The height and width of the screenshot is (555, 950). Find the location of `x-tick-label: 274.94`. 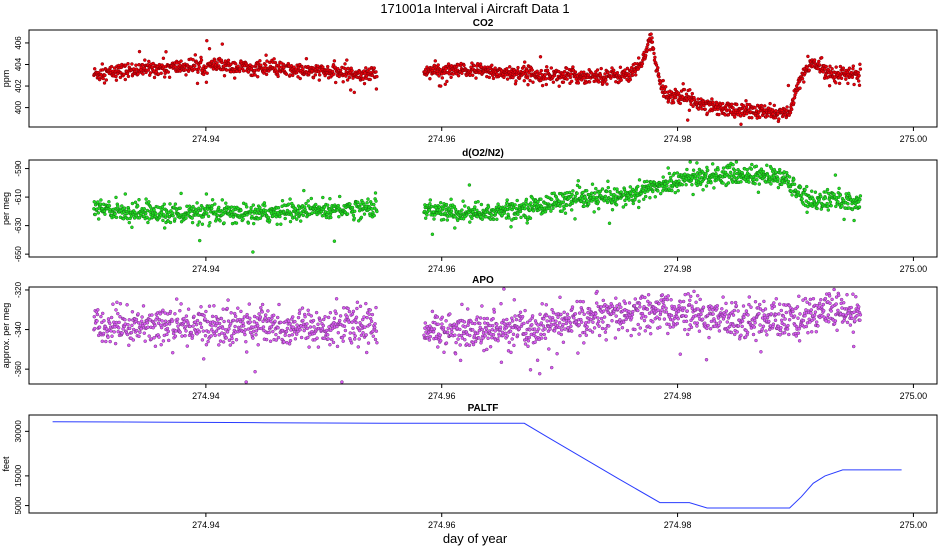

x-tick-label: 274.94 is located at coordinates (206, 396).